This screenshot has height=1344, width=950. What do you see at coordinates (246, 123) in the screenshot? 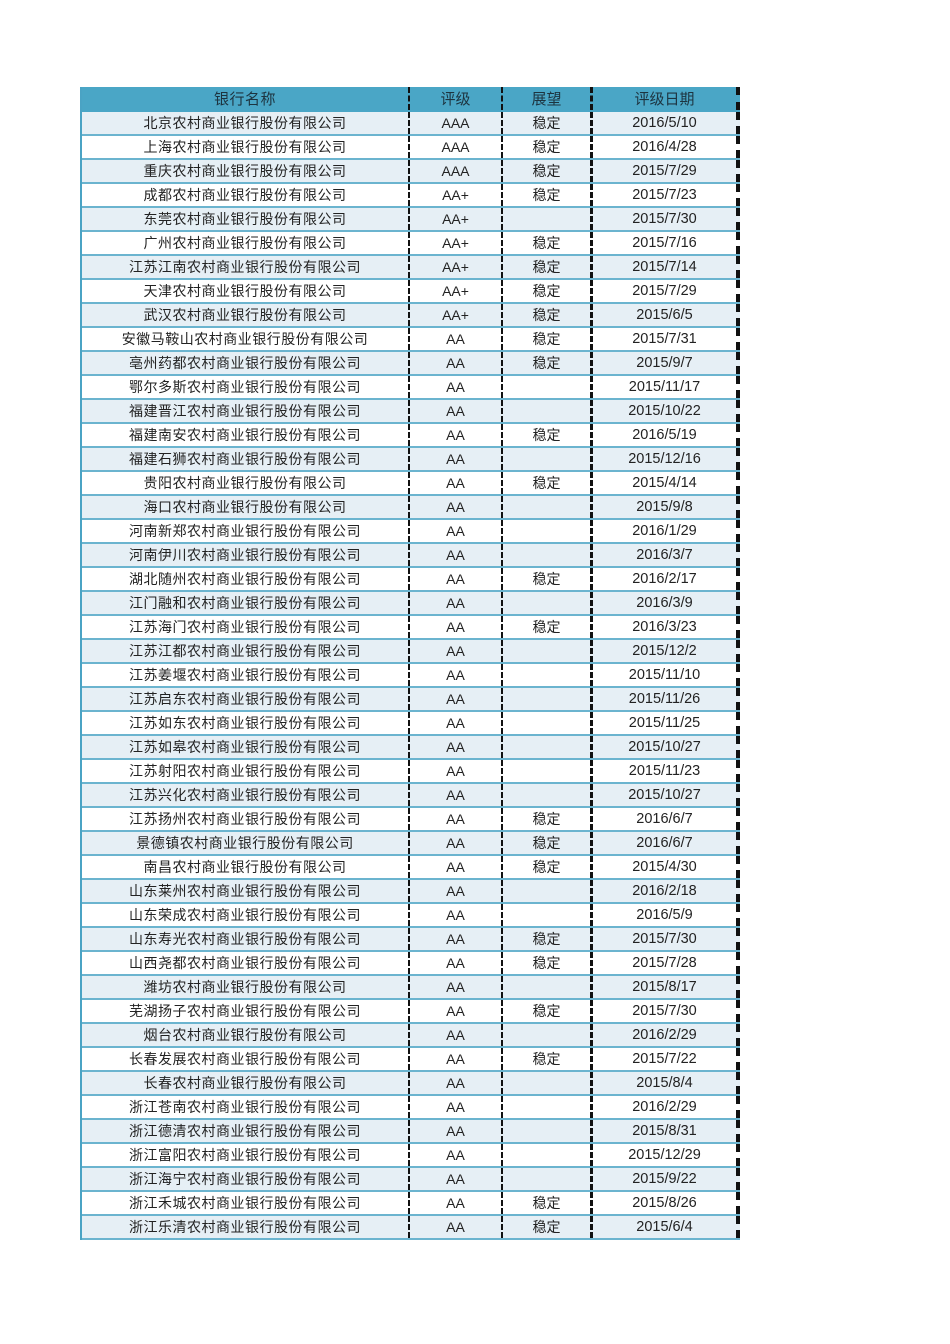
I see `bank-name-cell: 北京农村商业银行股份有限公司` at bounding box center [246, 123].